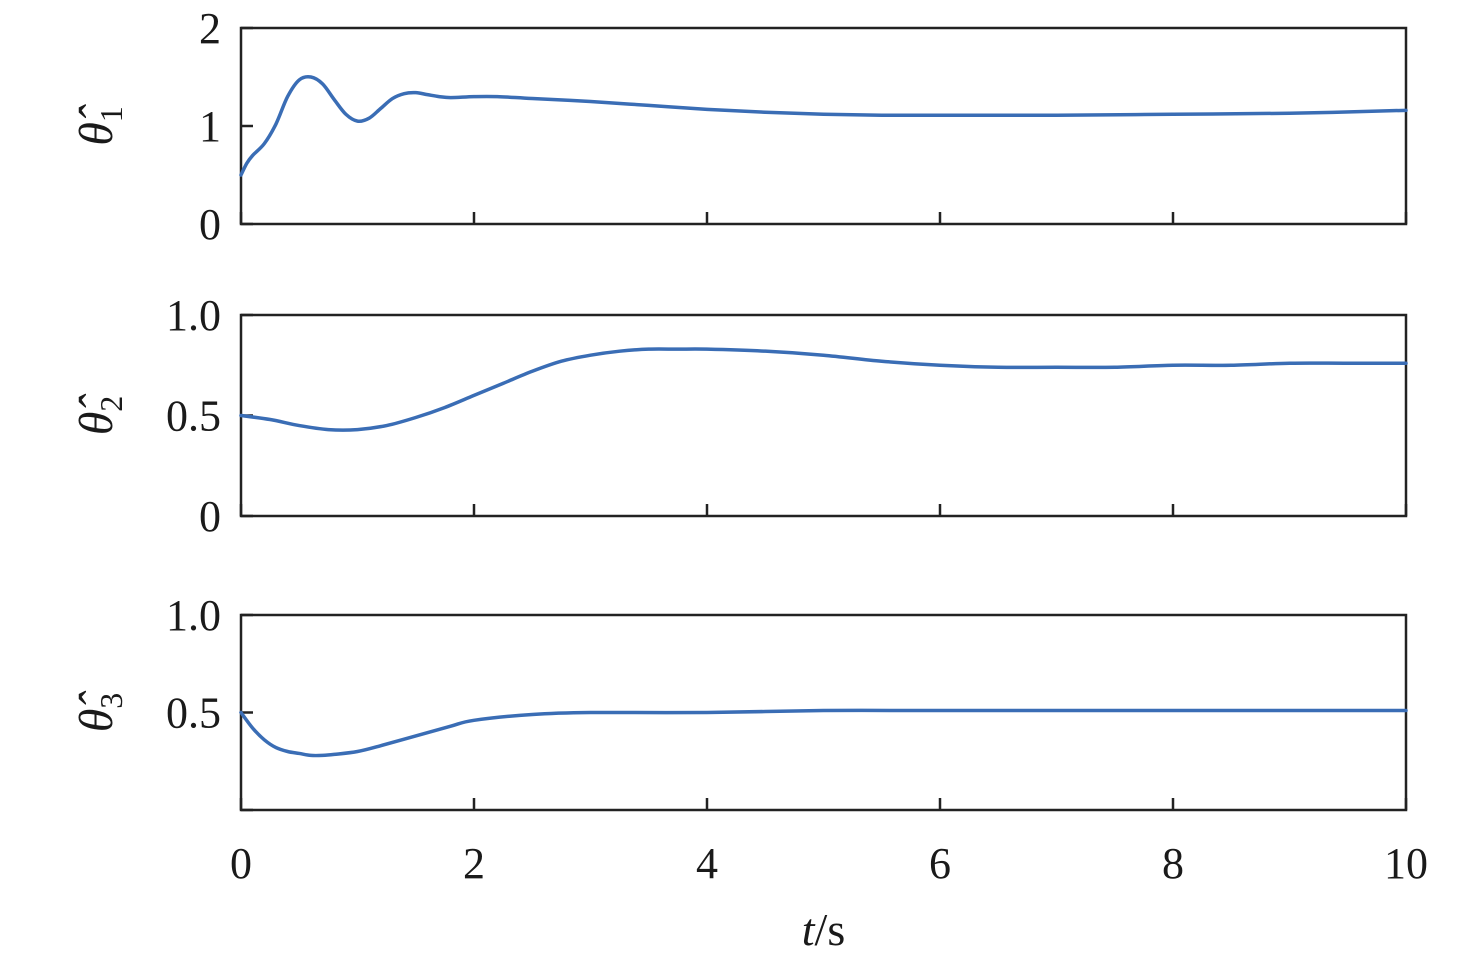 This screenshot has height=959, width=1476. What do you see at coordinates (99, 712) in the screenshot?
I see `y-axis-label: θ̂3` at bounding box center [99, 712].